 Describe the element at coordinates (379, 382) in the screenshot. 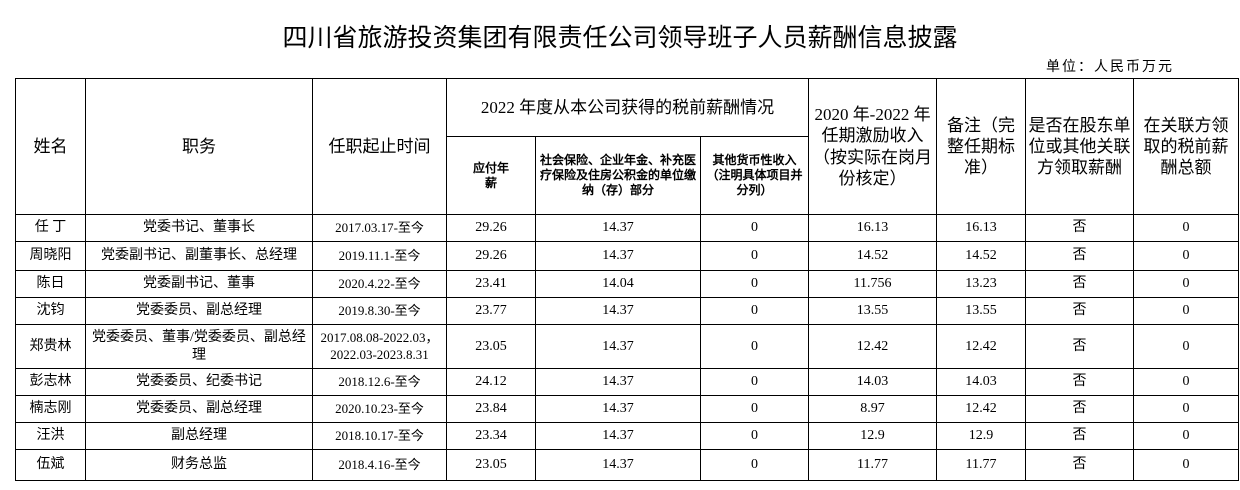

I see `table-cell: 2018.12.6-至今` at that location.